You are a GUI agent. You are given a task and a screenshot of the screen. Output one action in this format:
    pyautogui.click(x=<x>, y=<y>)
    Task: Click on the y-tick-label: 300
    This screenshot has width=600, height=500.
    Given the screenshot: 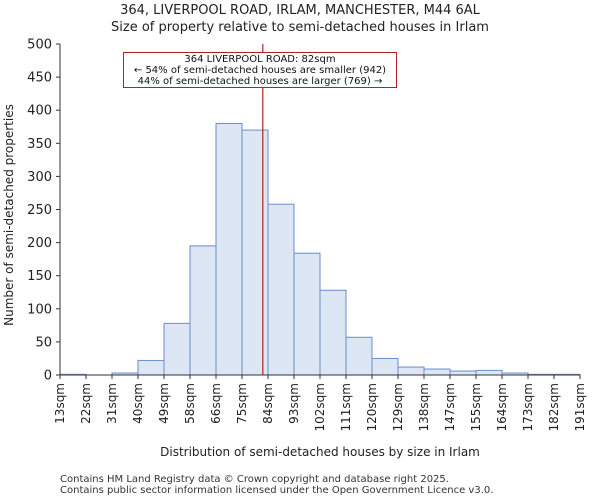 What is the action you would take?
    pyautogui.click(x=39, y=177)
    